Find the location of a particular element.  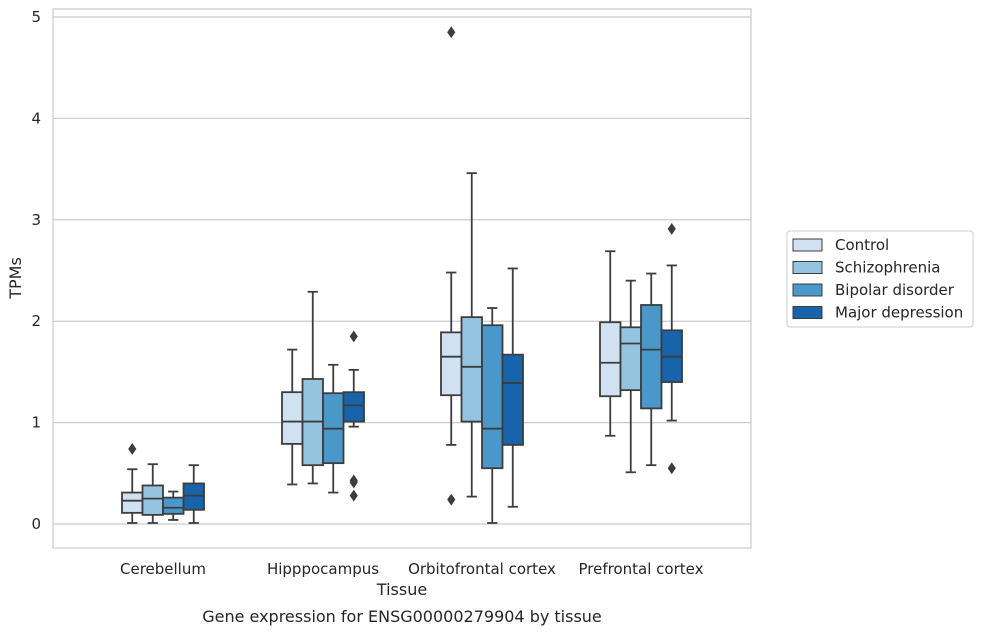

x-tick-label: Cerebellum is located at coordinates (163, 569).